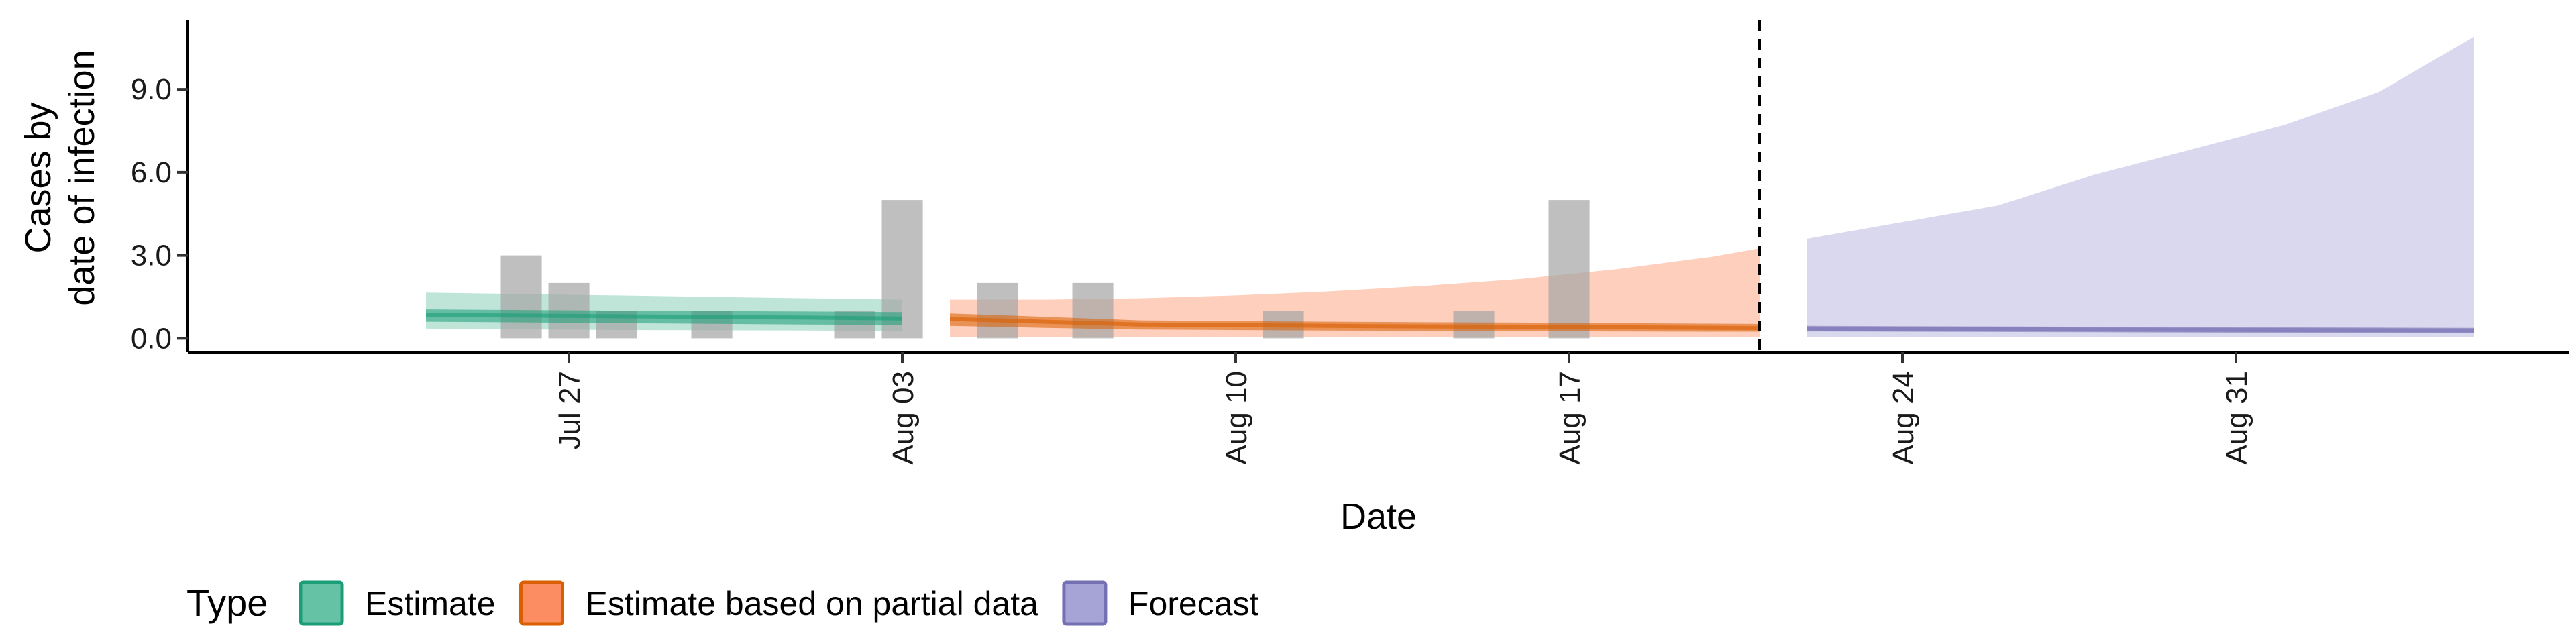 The height and width of the screenshot is (644, 2576). I want to click on median-bands, so click(1450, 321).